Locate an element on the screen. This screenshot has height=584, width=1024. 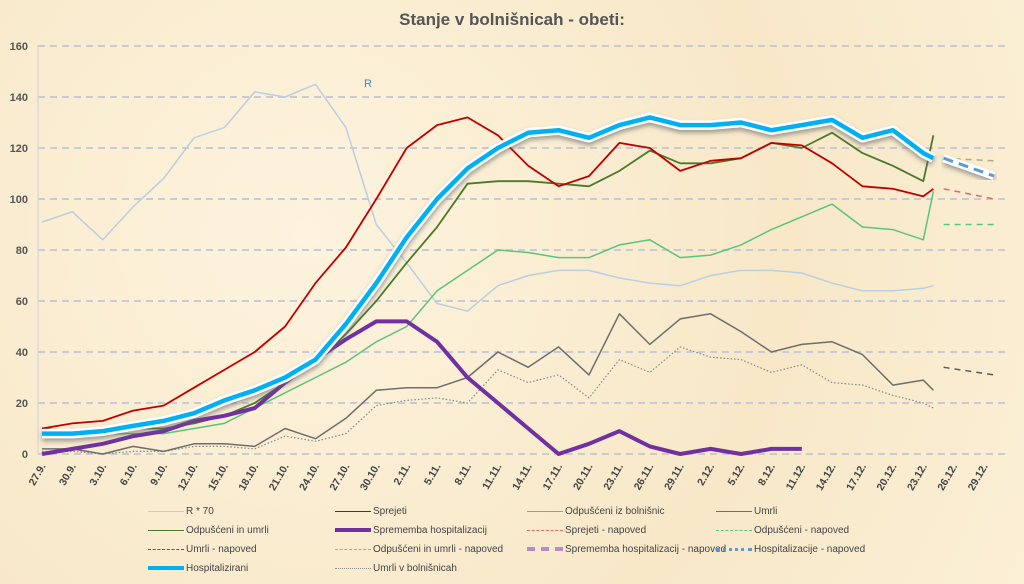
x-tick-label: 9.10. is located at coordinates (159, 474).